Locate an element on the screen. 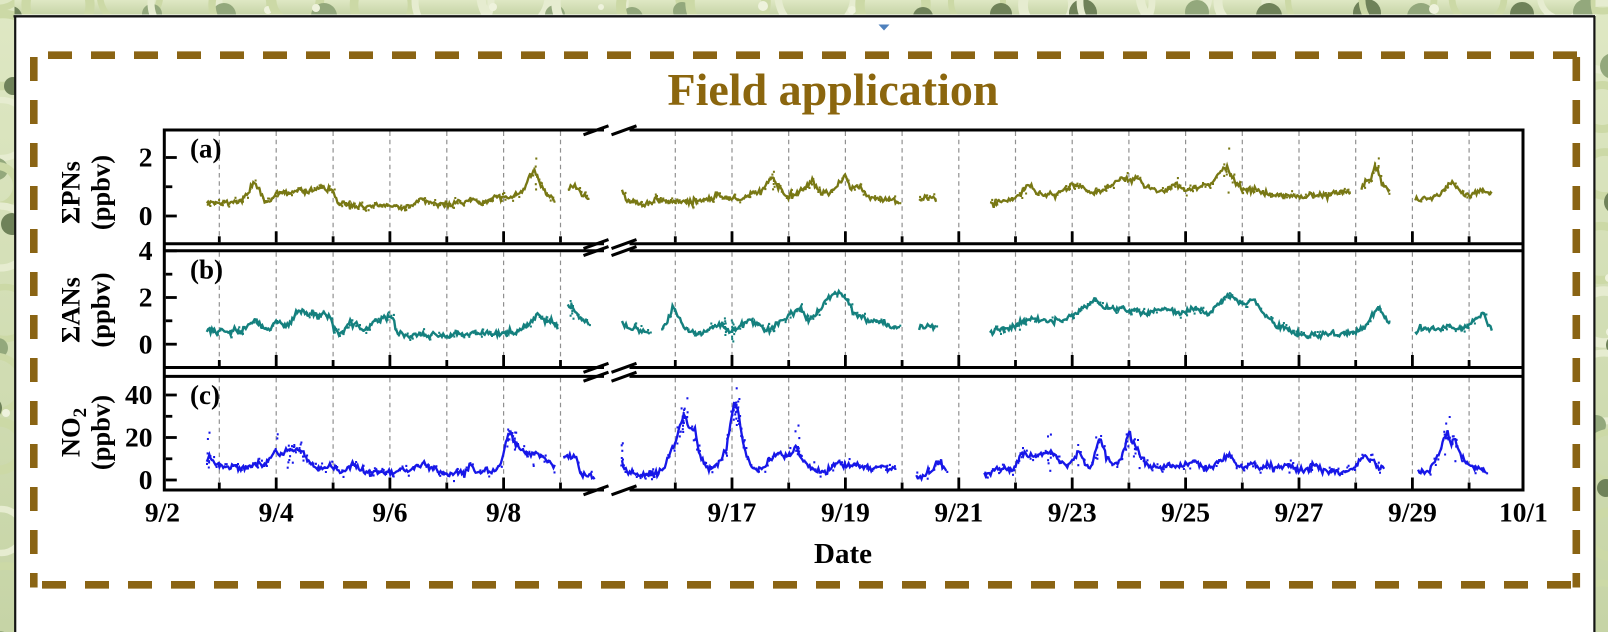 This screenshot has height=637, width=1608. svg-text: 9/27 is located at coordinates (1299, 512).